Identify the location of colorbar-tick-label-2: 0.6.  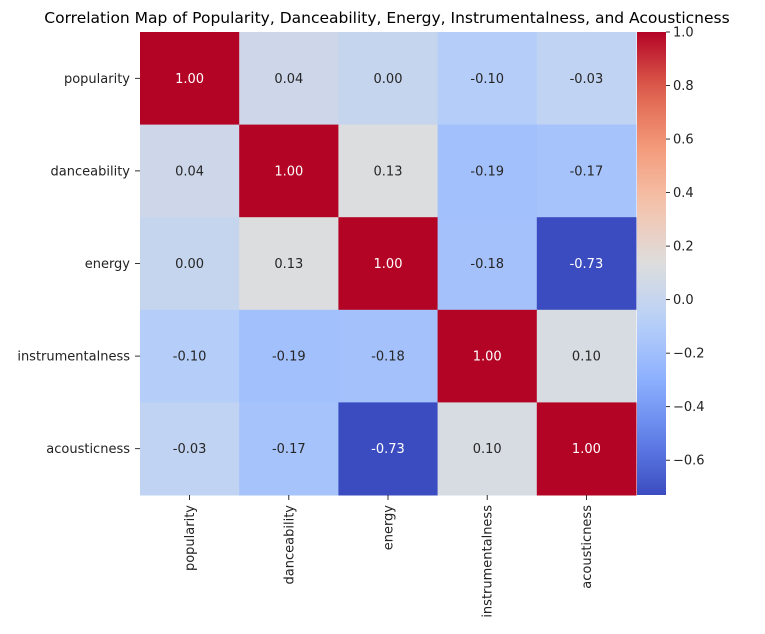
(683, 140).